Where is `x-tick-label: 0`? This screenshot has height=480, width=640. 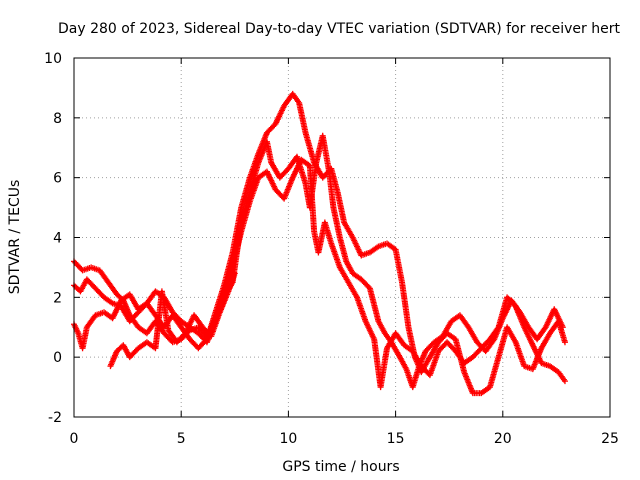
x-tick-label: 0 is located at coordinates (74, 439).